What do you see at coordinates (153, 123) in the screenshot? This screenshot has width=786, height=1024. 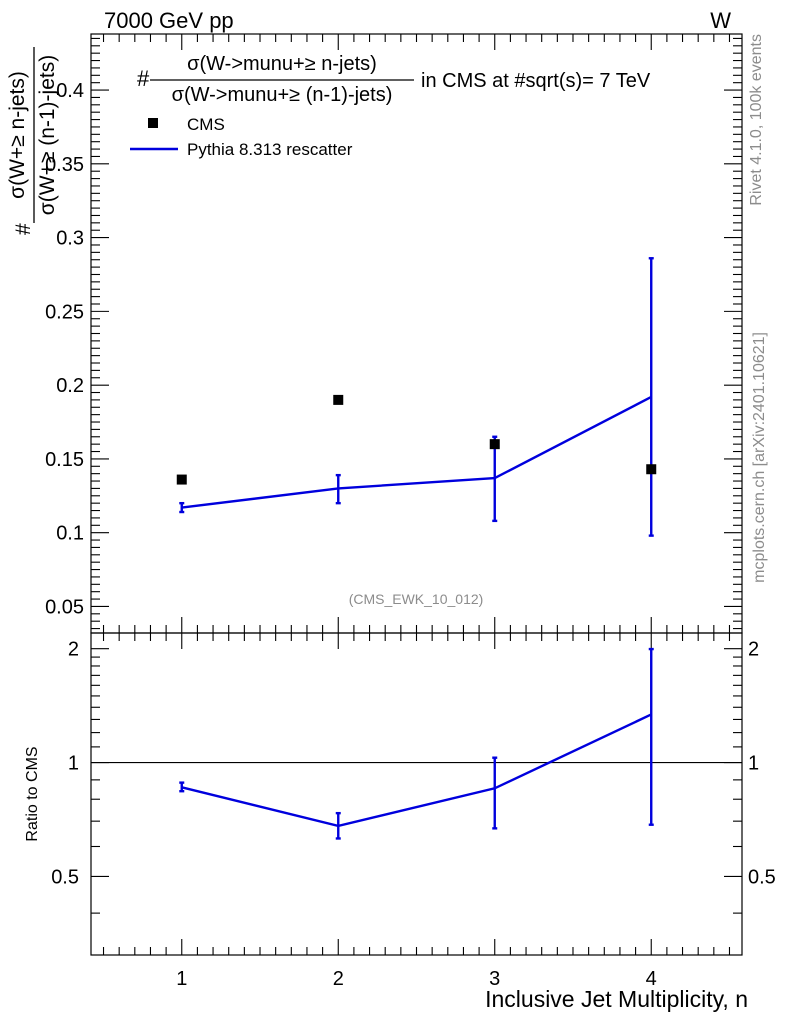 I see `legend-data-marker` at bounding box center [153, 123].